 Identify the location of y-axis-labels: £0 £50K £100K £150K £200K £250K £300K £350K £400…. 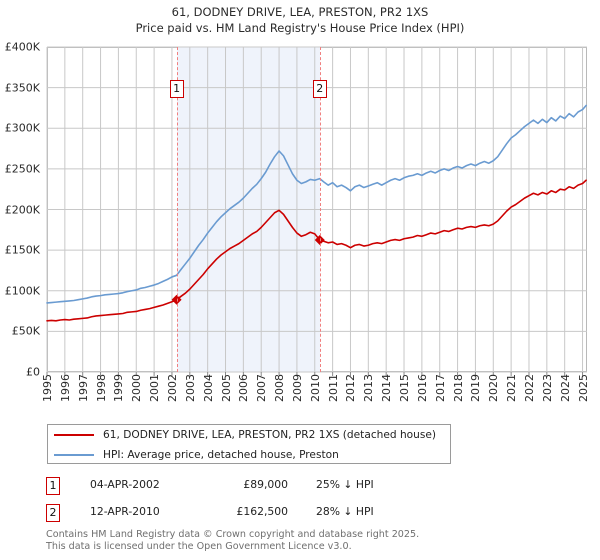
(22, 210).